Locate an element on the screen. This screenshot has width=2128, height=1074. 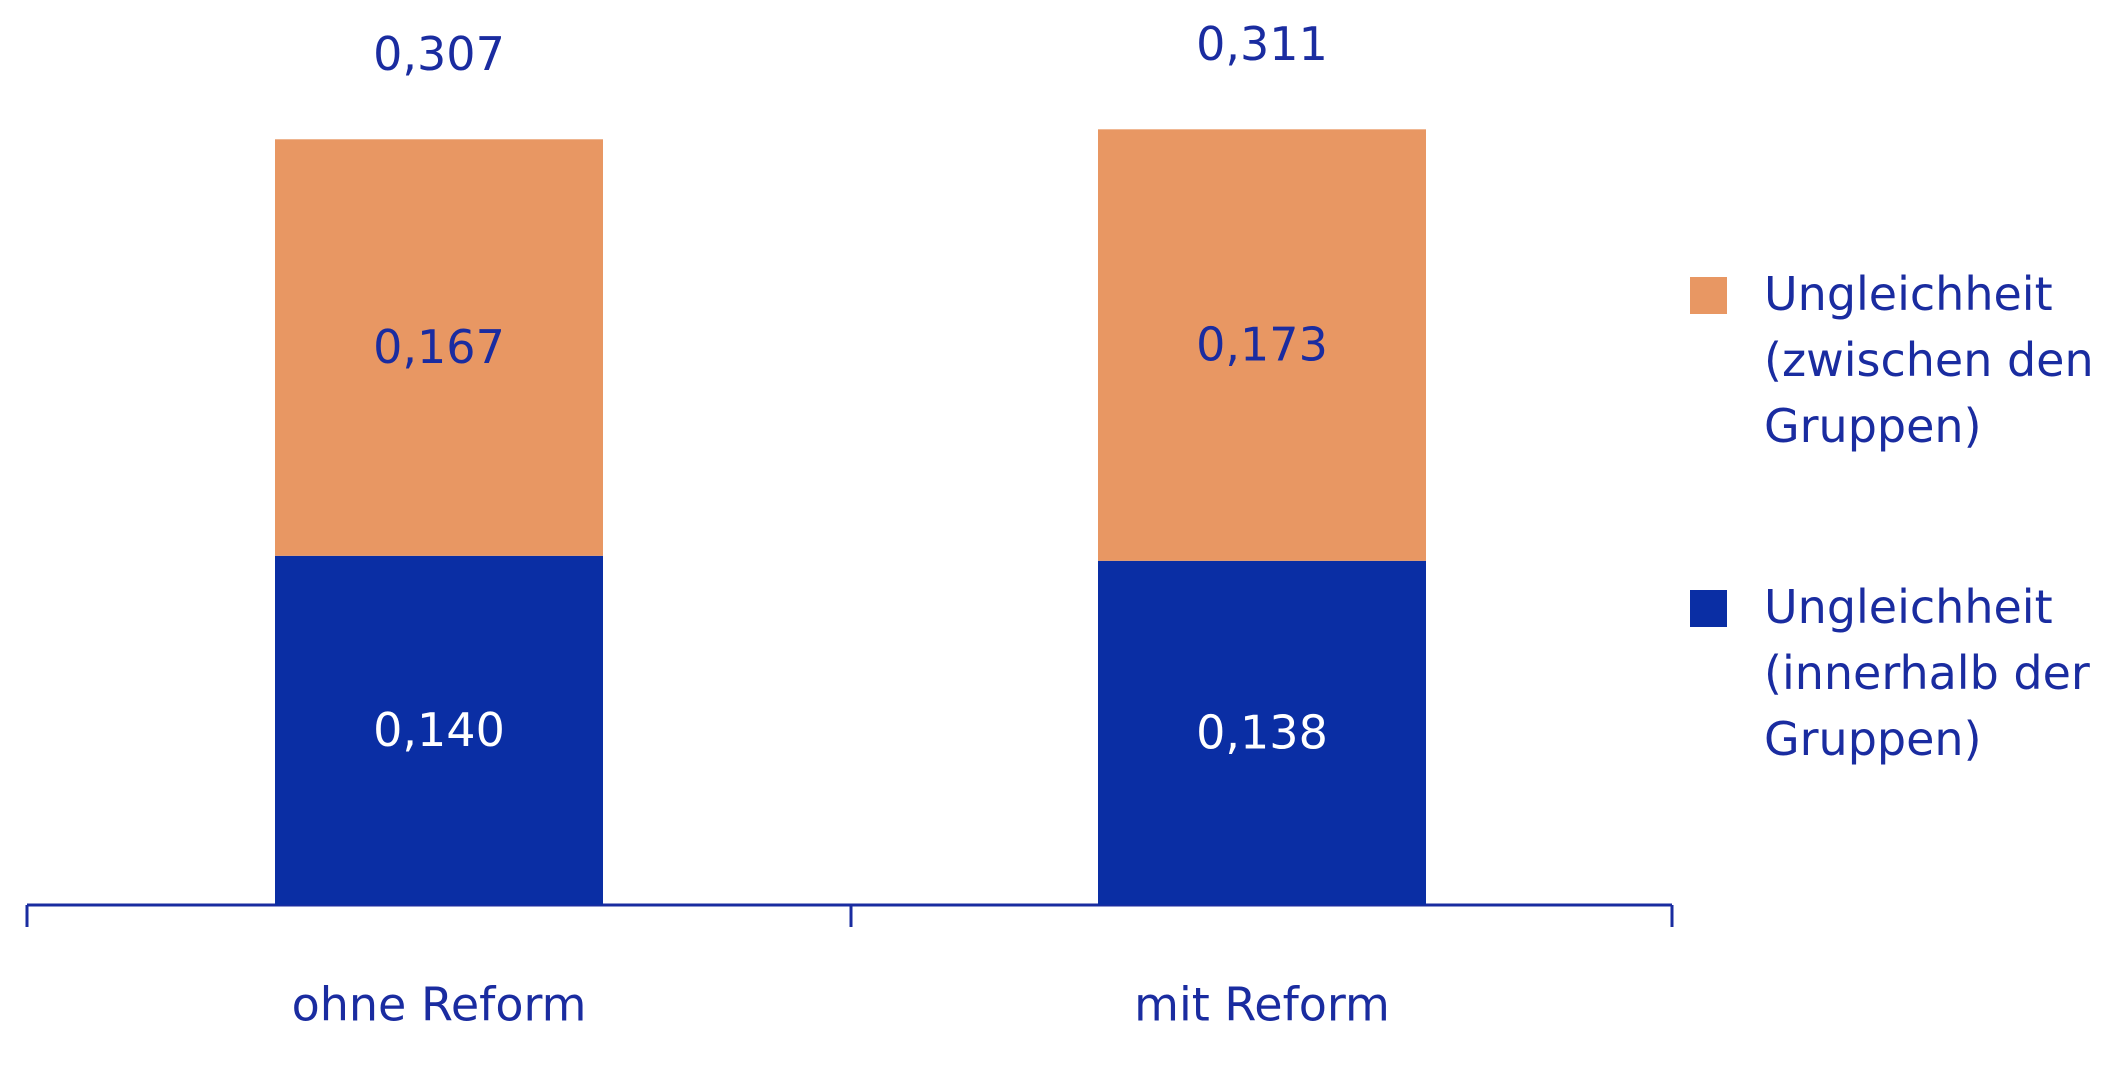
value-label: 0,140 is located at coordinates (439, 730).